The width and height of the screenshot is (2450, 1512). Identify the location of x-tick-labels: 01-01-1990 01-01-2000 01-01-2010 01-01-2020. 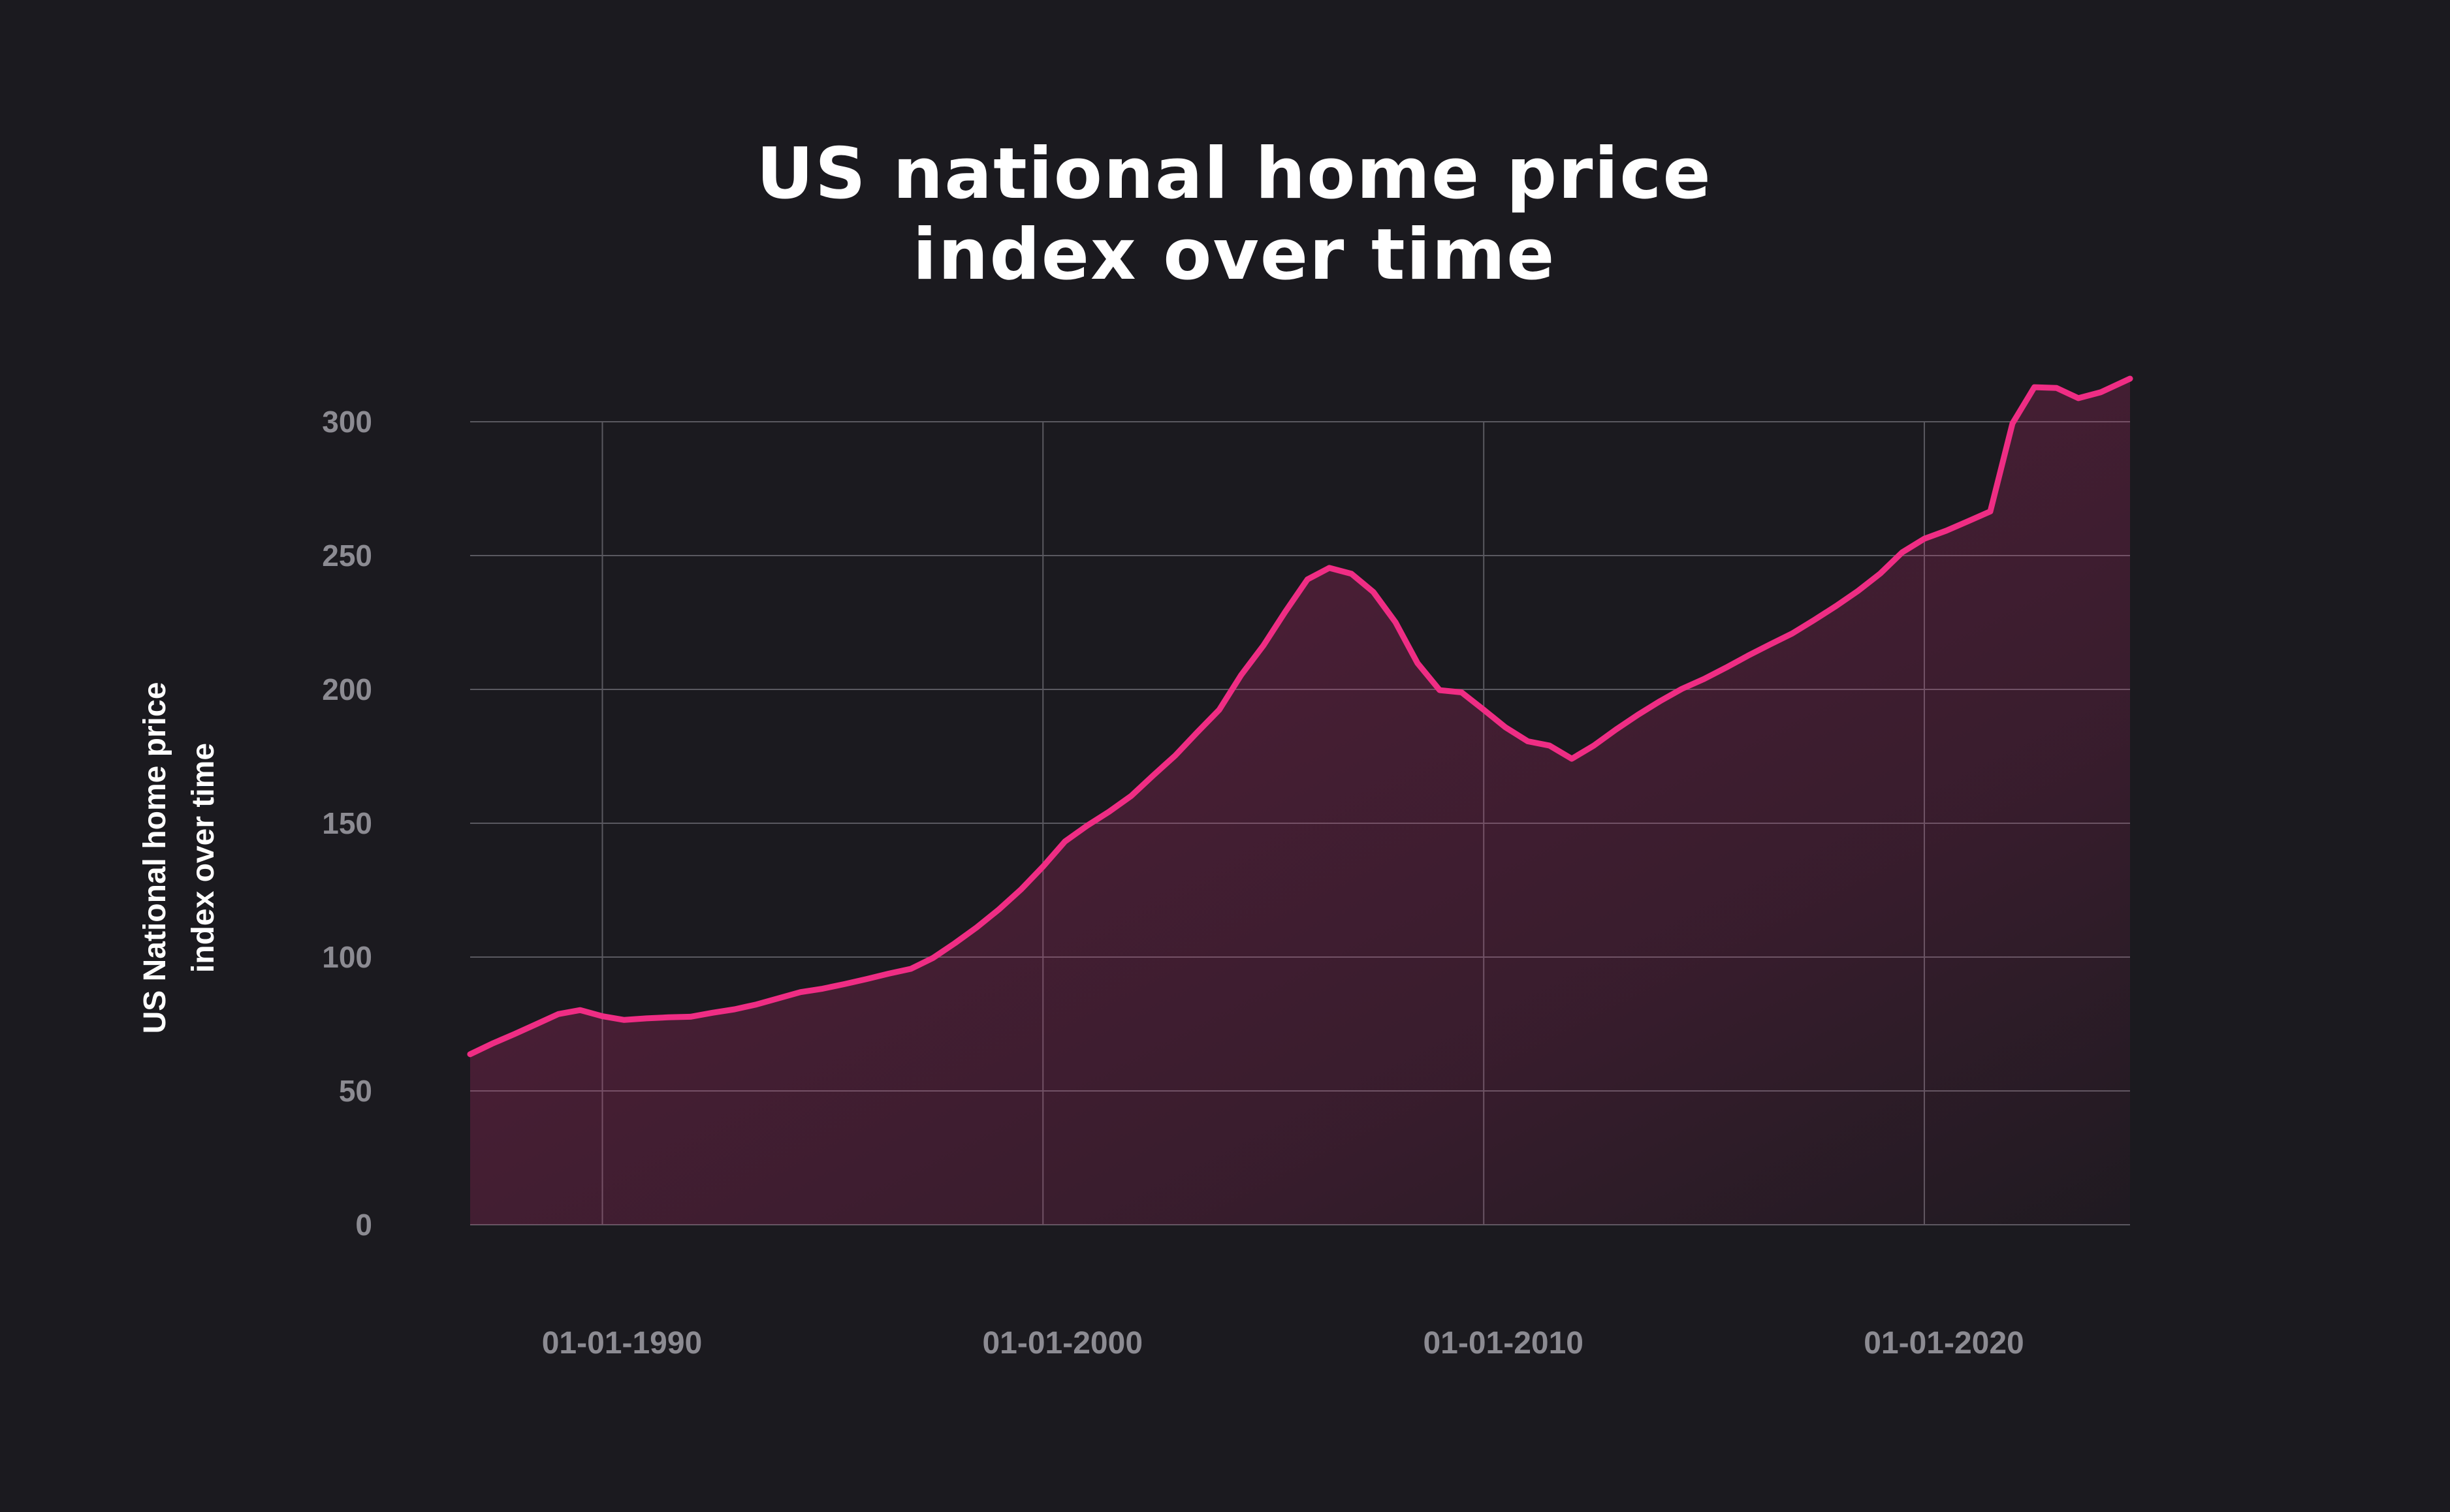
(1283, 1343).